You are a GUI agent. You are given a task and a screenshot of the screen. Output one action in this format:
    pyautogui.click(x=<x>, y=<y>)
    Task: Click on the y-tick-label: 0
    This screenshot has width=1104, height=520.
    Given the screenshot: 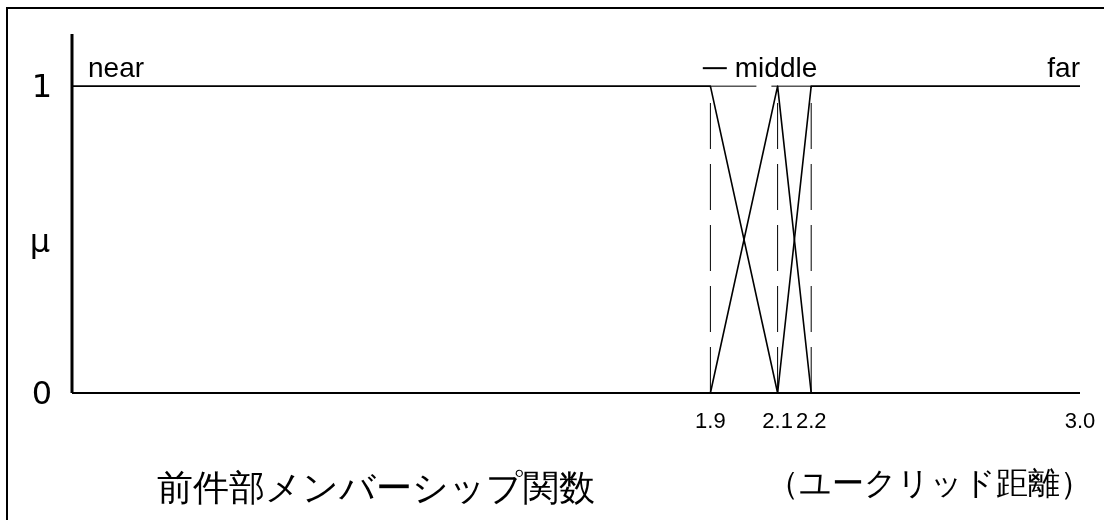 What is the action you would take?
    pyautogui.click(x=41, y=393)
    